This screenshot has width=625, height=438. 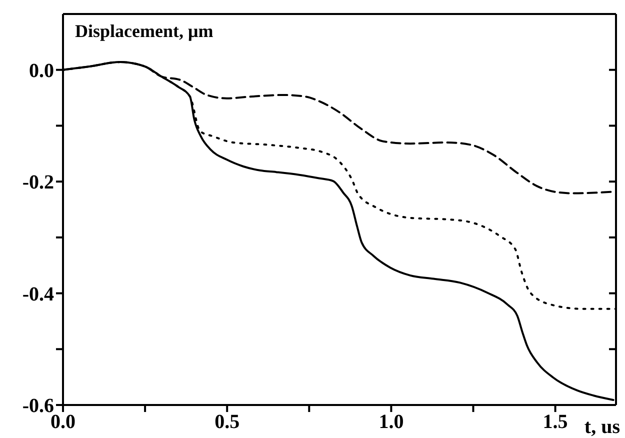 I want to click on y-axis-title: Displacement, μm, so click(x=144, y=31).